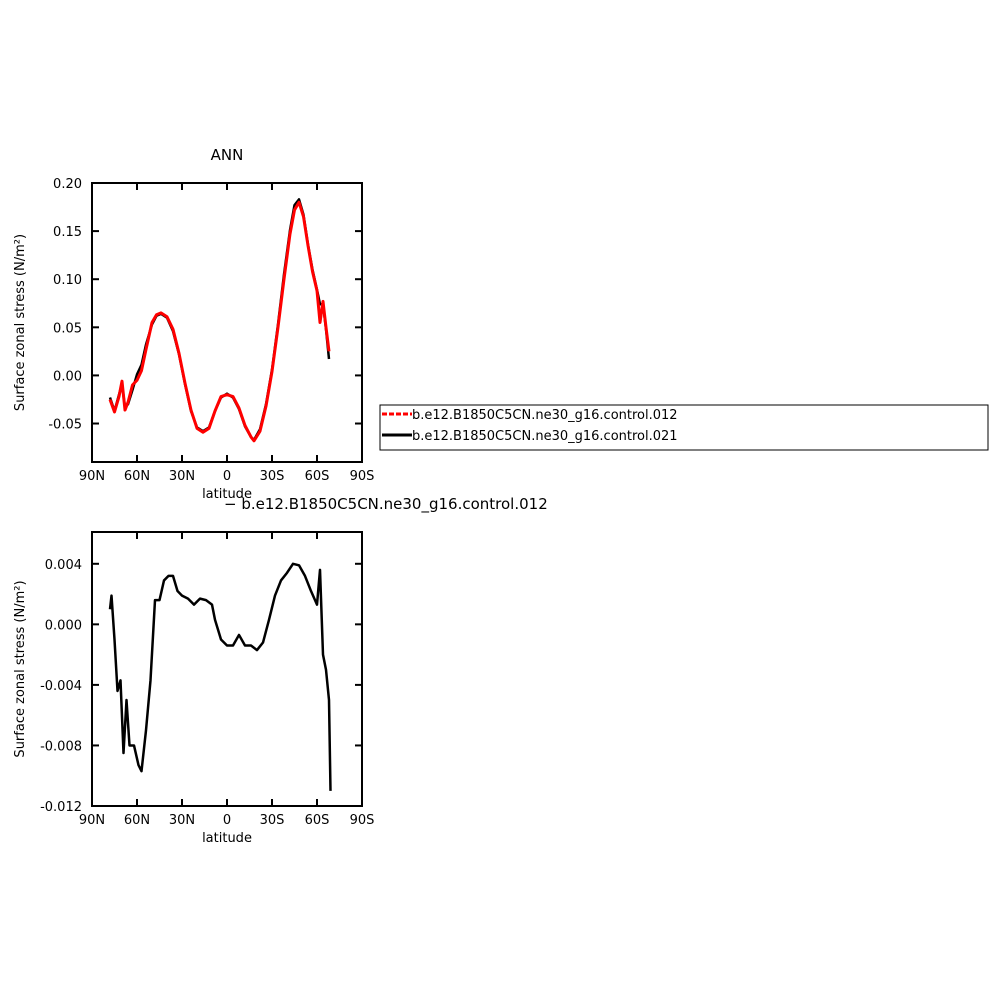  I want to click on y-tick-label: 0.000, so click(63, 625).